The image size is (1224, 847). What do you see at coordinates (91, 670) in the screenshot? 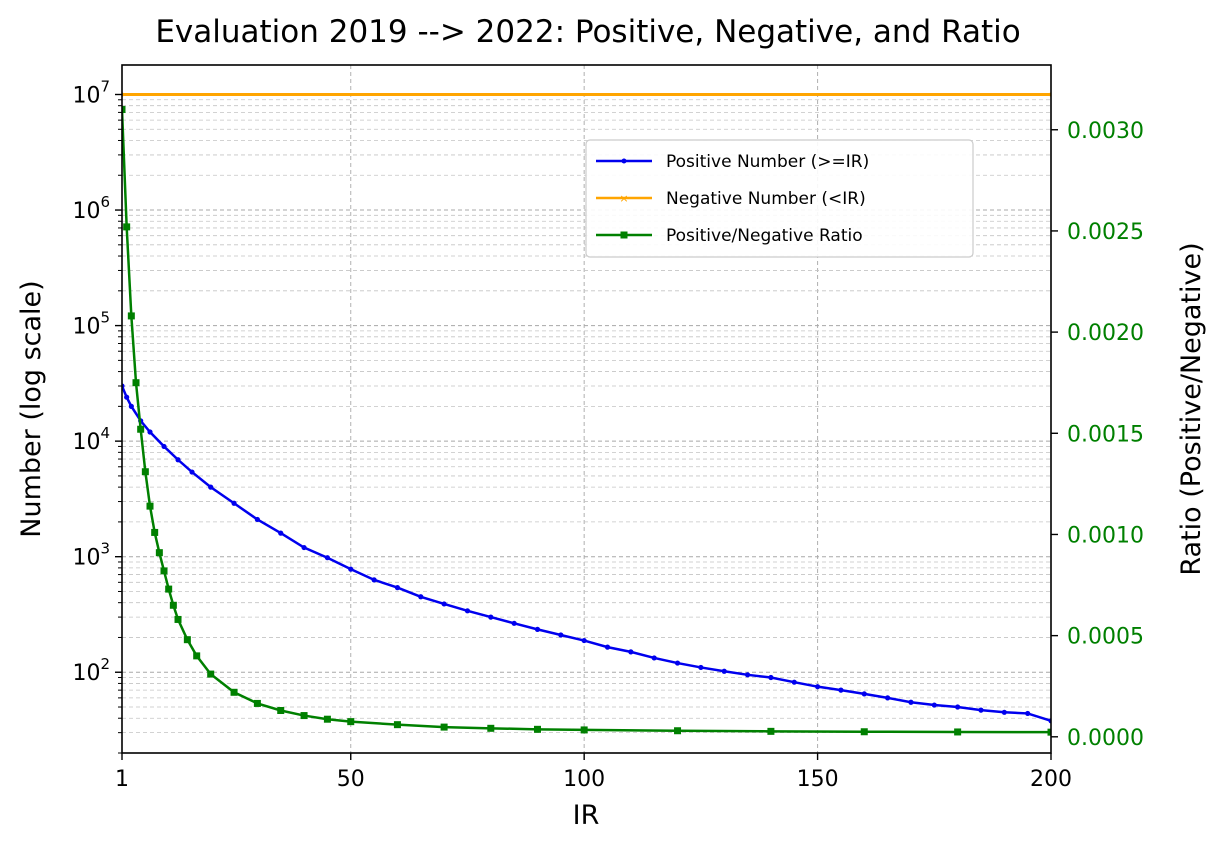
I see `y-tick-label: 10²` at bounding box center [91, 670].